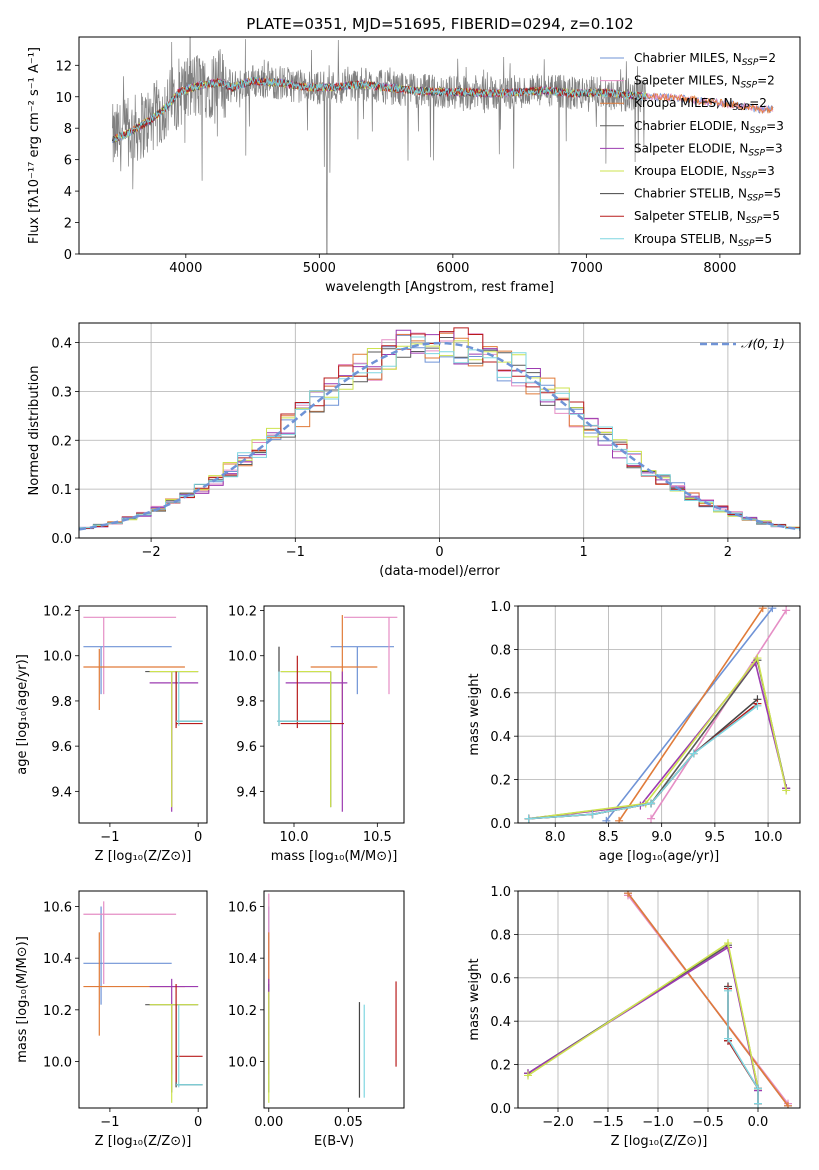 This screenshot has height=1170, width=819. Describe the element at coordinates (704, 82) in the screenshot. I see `legend-label: Salpeter MILES, NSSP=2` at that location.